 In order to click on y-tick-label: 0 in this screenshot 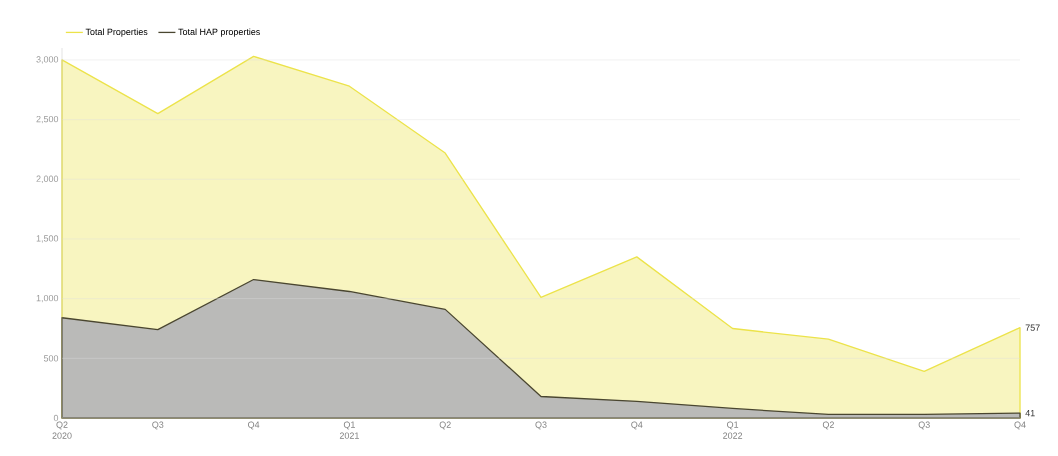, I will do `click(56, 418)`.